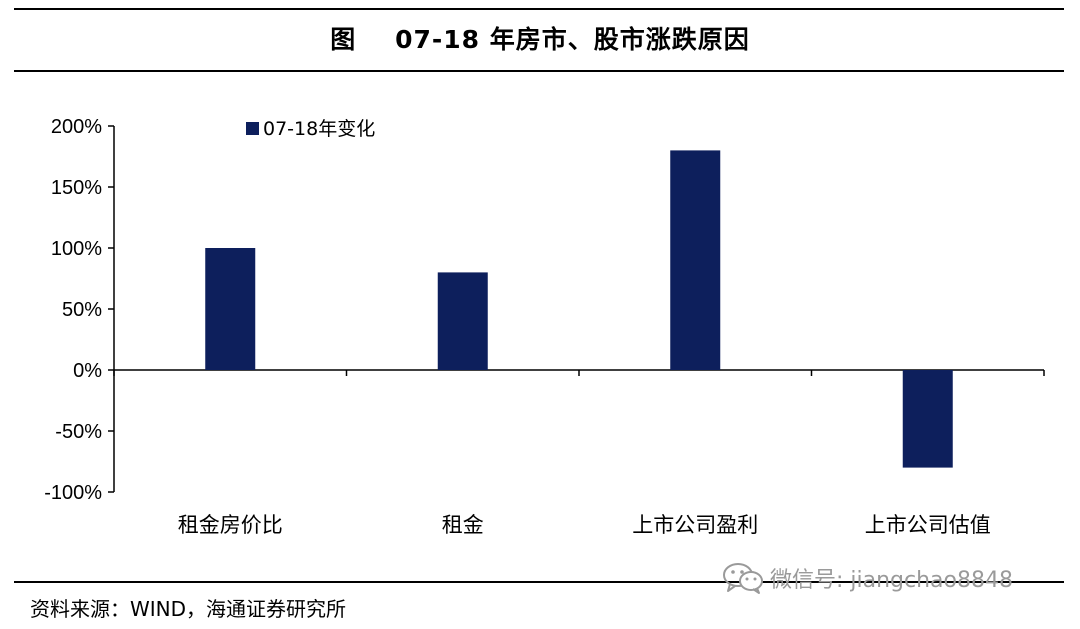 This screenshot has height=629, width=1080. I want to click on wechat-icon, so click(743, 578).